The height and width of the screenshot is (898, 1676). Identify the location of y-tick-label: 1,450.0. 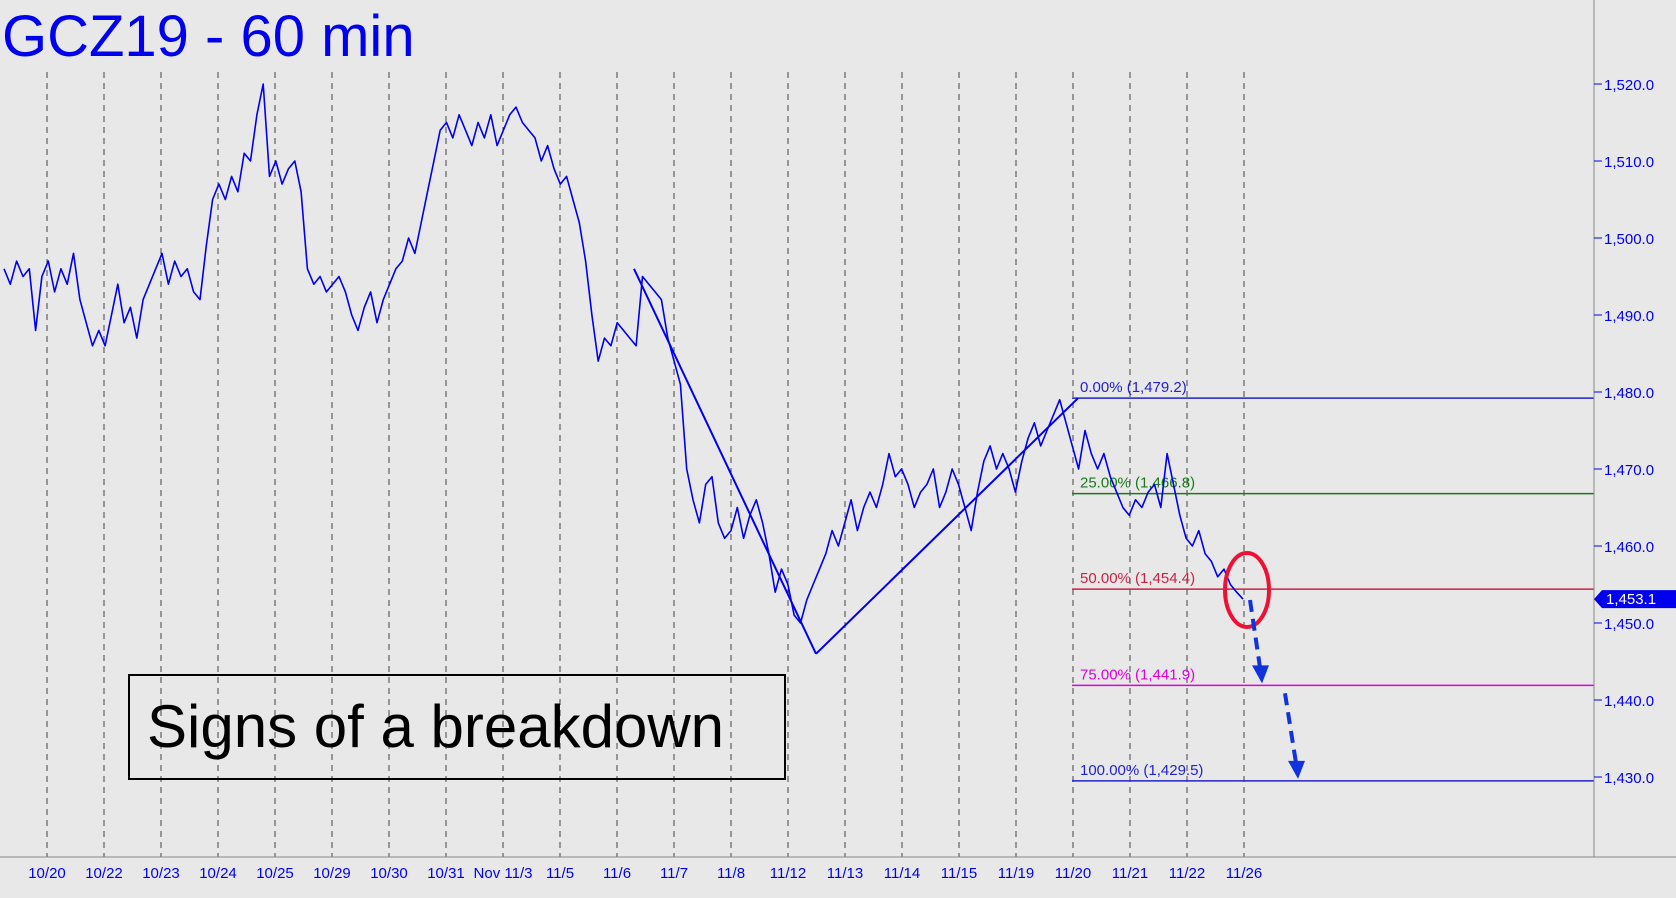
(1629, 624).